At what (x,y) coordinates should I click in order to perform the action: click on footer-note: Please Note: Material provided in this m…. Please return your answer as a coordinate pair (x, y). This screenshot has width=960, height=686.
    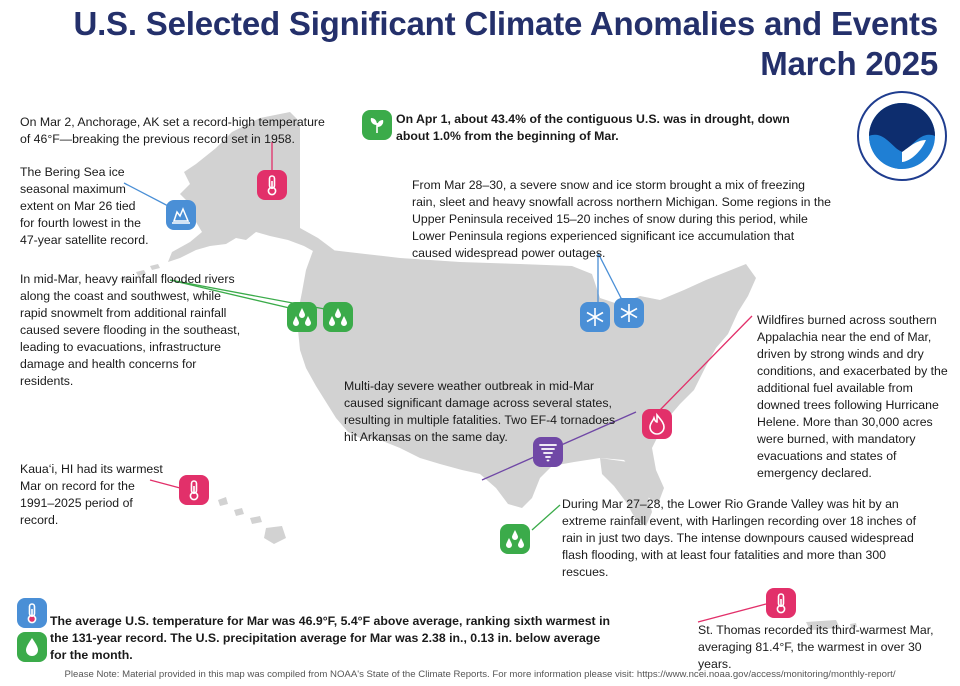
    Looking at the image, I should click on (480, 674).